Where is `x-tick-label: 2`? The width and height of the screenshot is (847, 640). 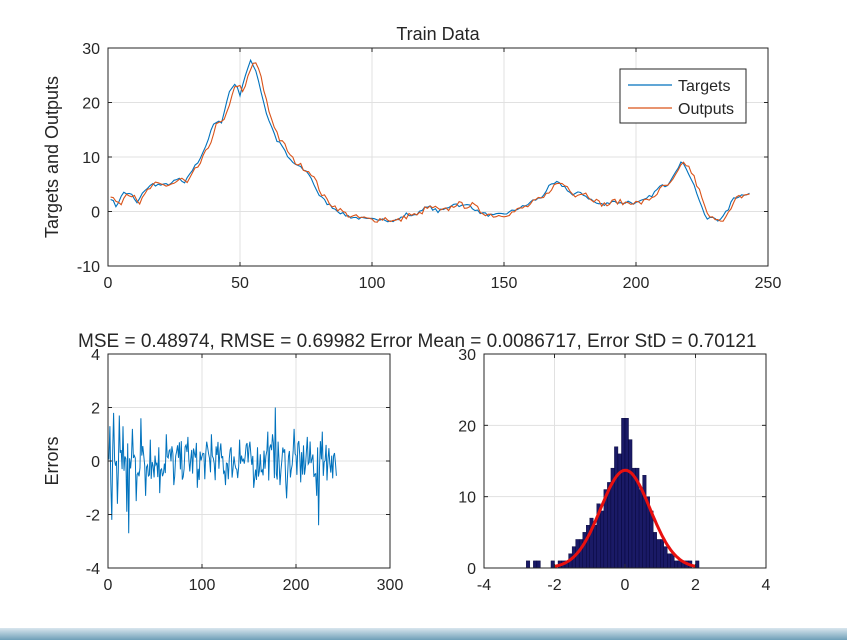
x-tick-label: 2 is located at coordinates (695, 585).